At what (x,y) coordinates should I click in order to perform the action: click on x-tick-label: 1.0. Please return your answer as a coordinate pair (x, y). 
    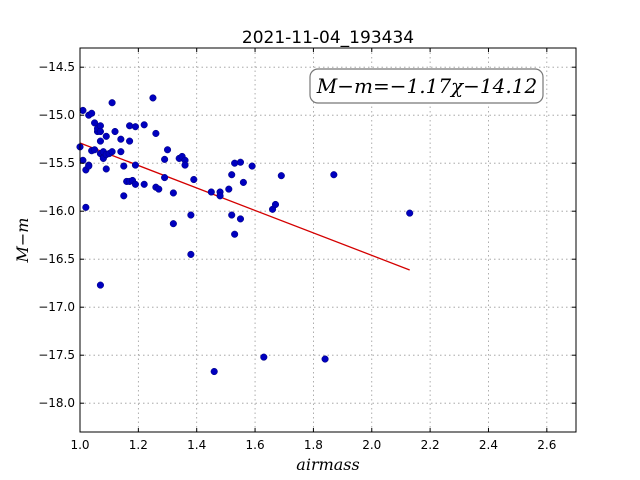
    Looking at the image, I should click on (79, 445).